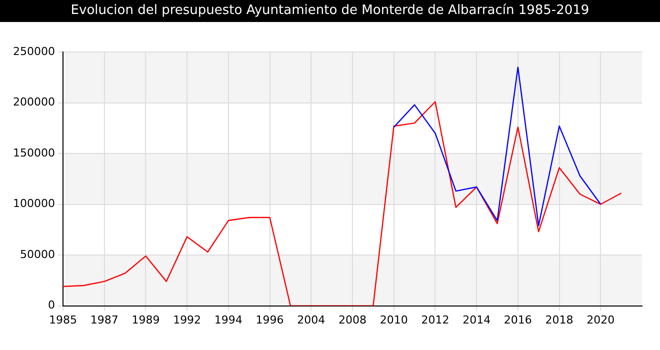 The image size is (660, 350). Describe the element at coordinates (600, 319) in the screenshot. I see `x-tick-label: 2020` at that location.